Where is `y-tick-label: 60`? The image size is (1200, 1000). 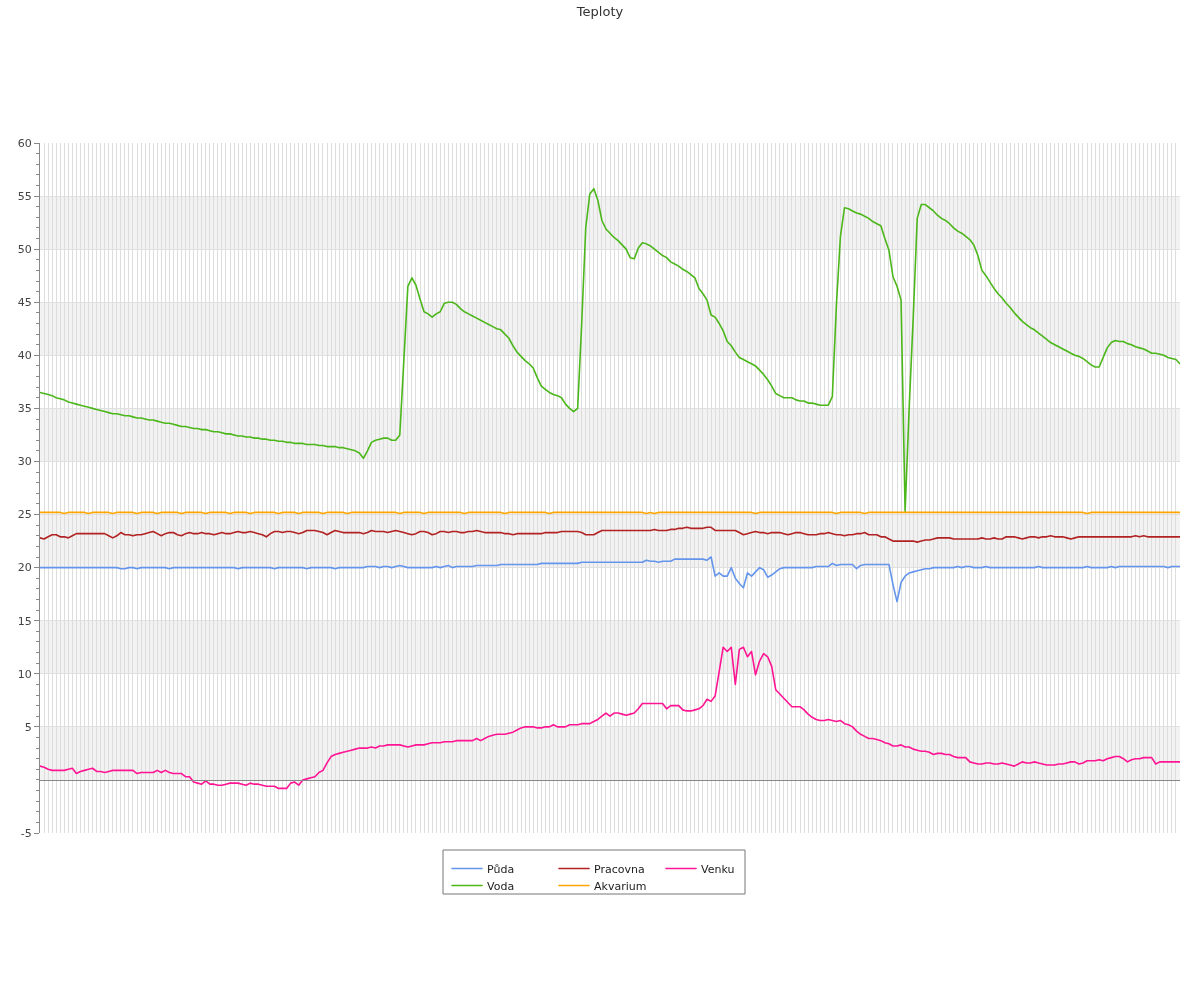
y-tick-label: 60 is located at coordinates (24, 143).